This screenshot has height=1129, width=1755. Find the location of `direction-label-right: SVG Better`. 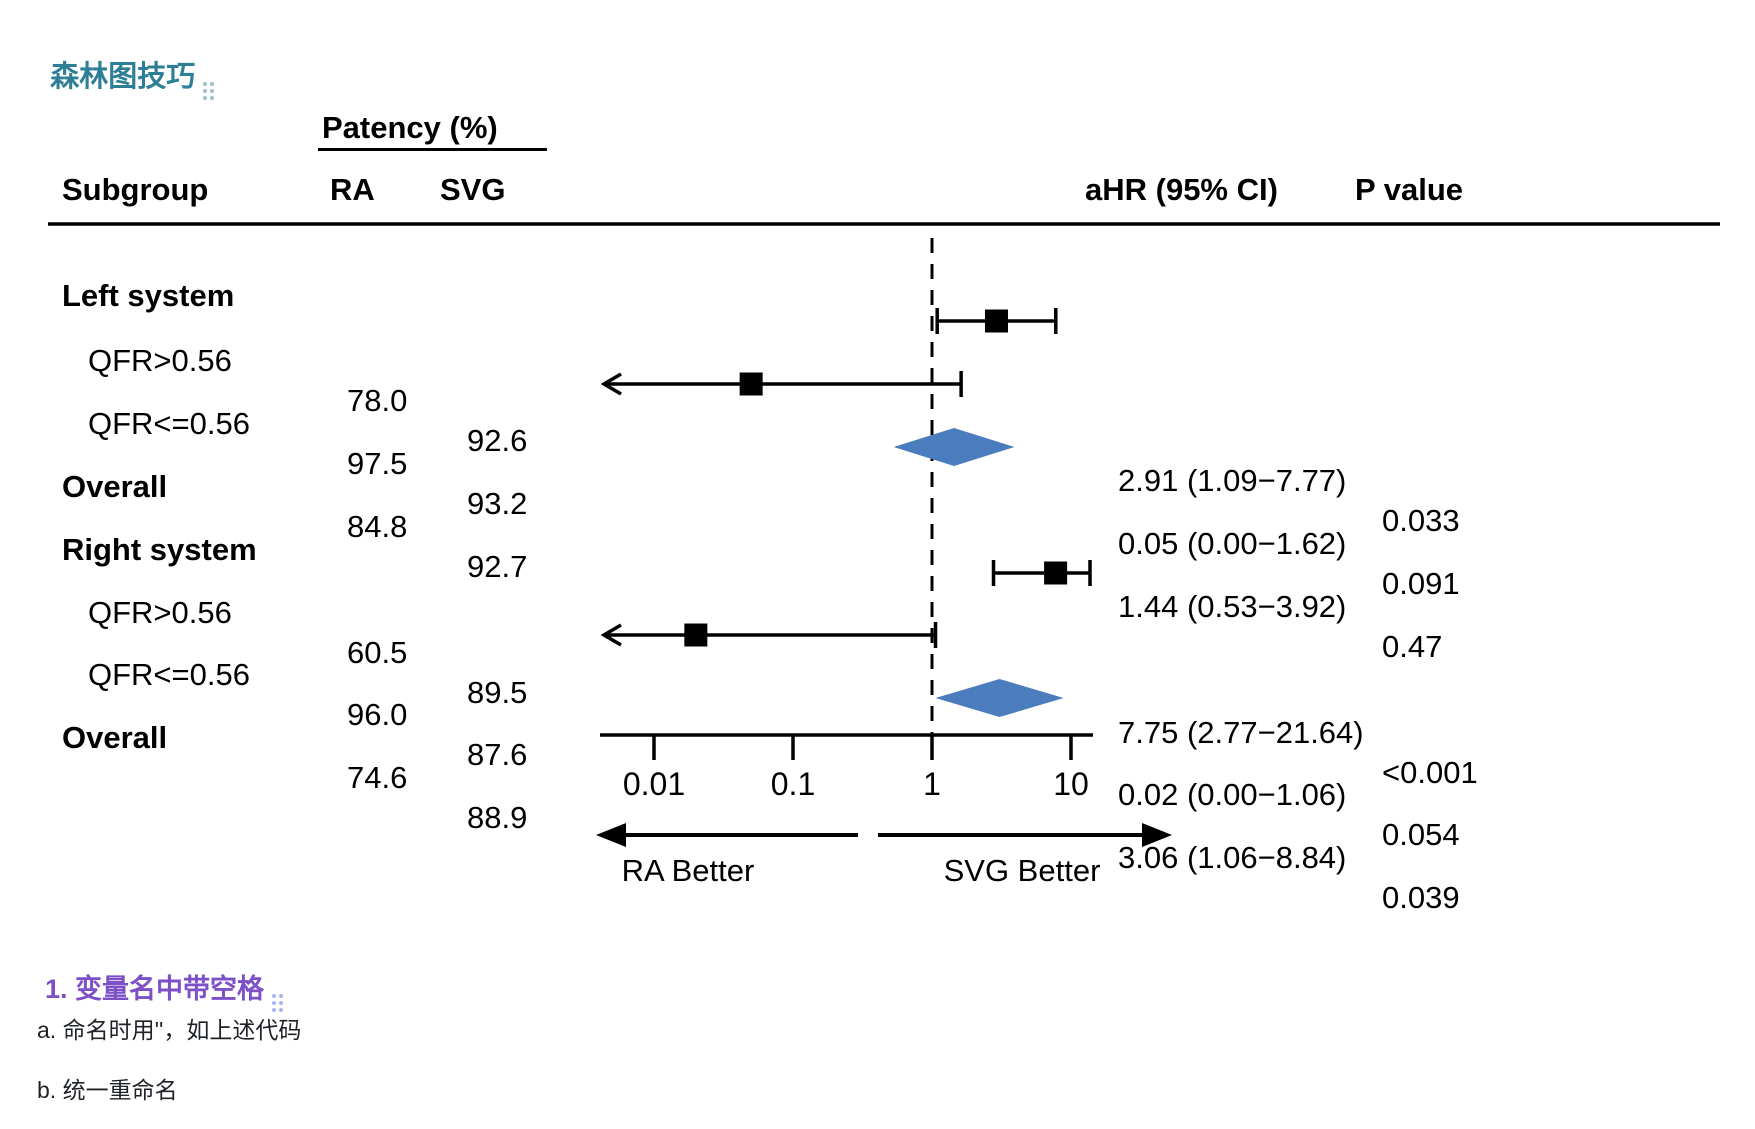

direction-label-right: SVG Better is located at coordinates (1022, 870).